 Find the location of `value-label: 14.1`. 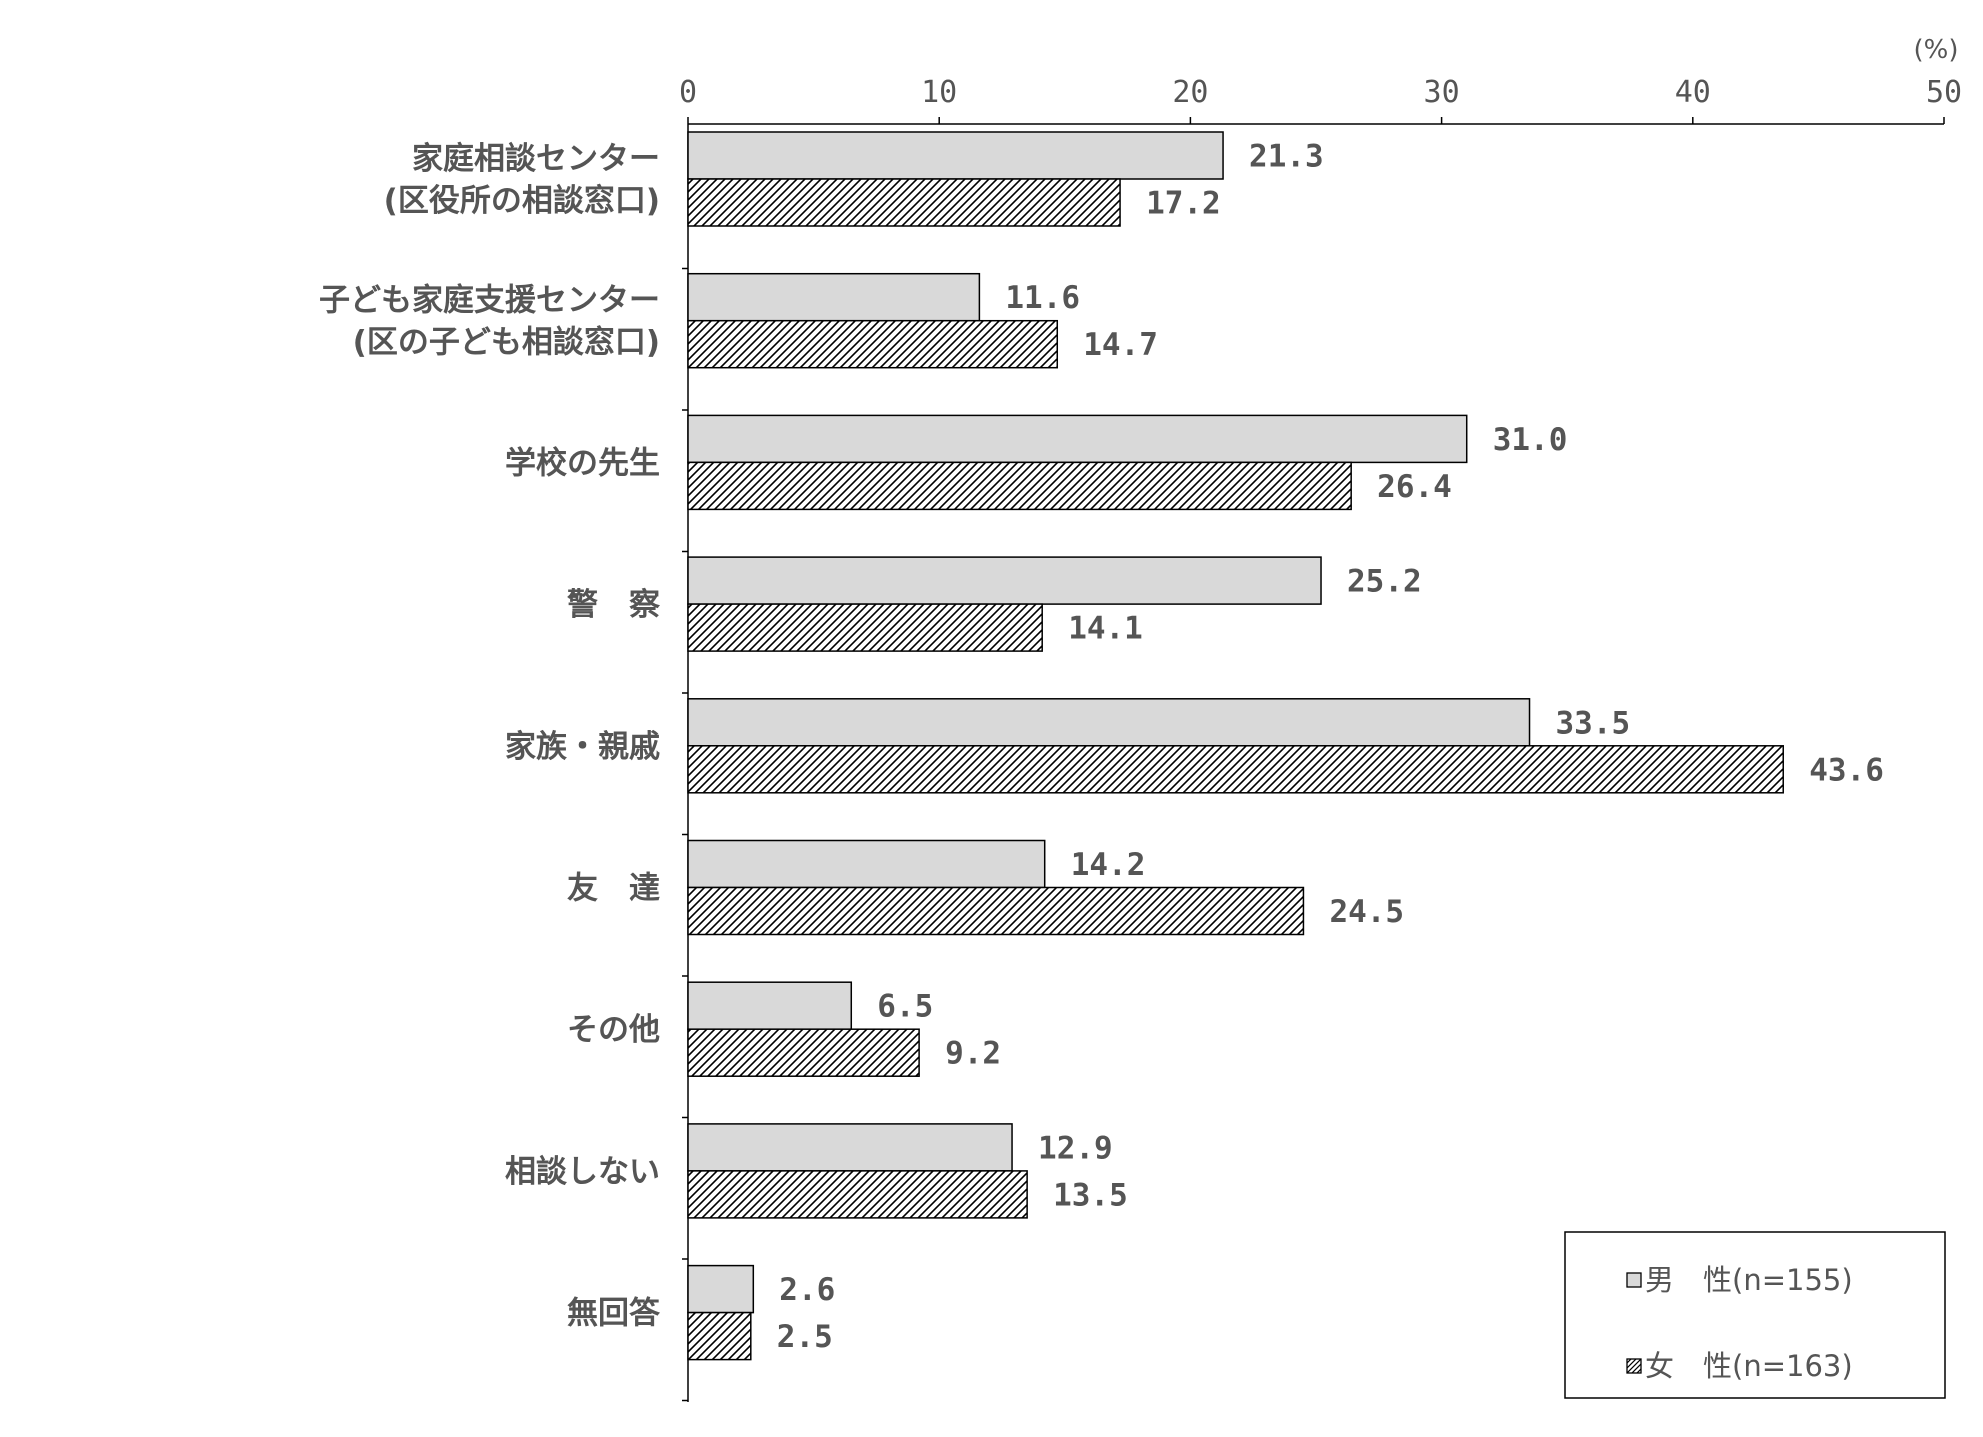

value-label: 14.1 is located at coordinates (1105, 629).